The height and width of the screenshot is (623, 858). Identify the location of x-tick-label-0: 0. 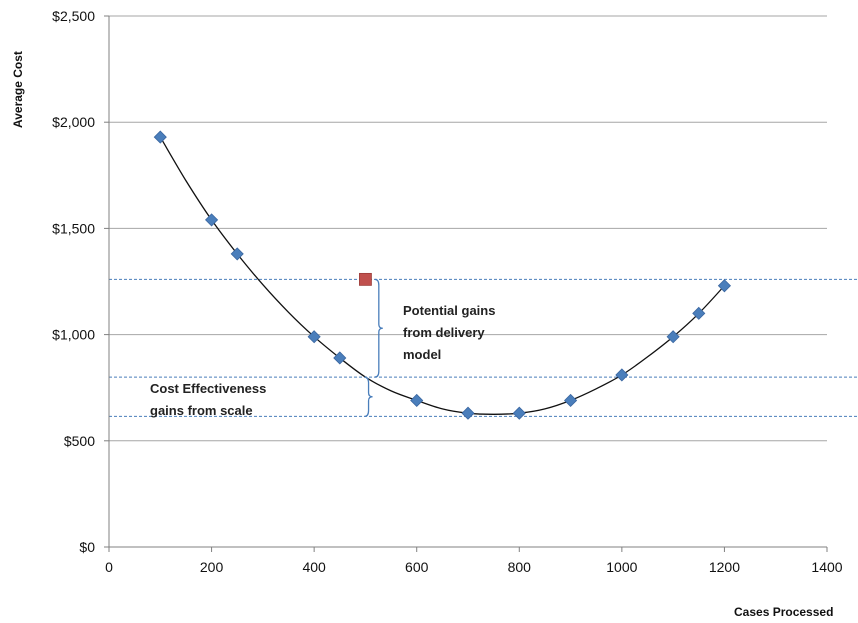
(109, 567).